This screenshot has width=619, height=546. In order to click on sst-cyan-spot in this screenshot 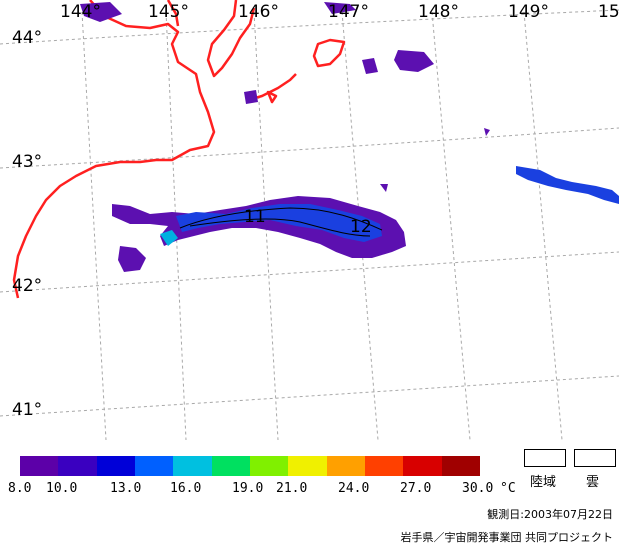, I will do `click(169, 238)`.